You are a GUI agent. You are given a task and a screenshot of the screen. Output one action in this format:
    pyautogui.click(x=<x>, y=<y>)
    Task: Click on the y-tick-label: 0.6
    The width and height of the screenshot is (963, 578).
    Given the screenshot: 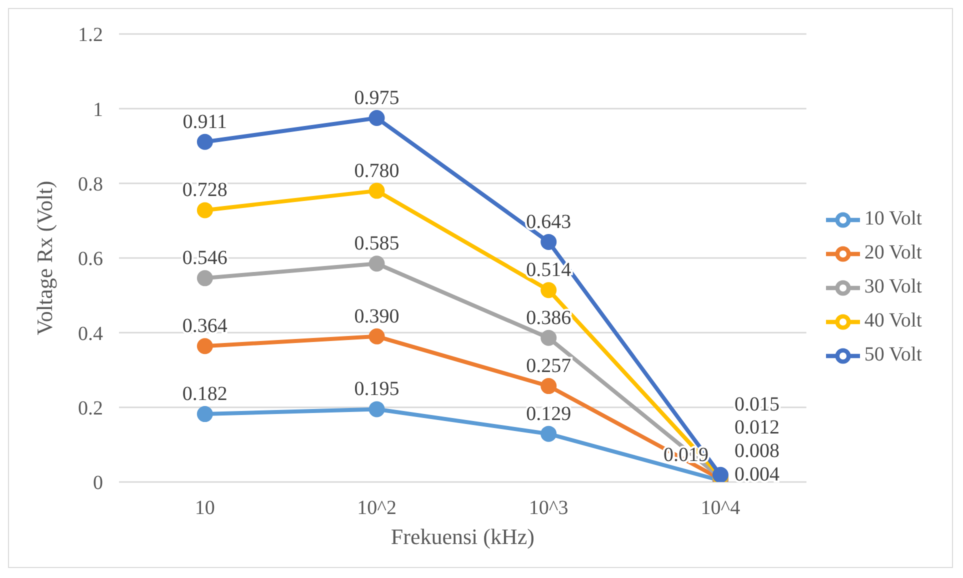 What is the action you would take?
    pyautogui.click(x=90, y=259)
    